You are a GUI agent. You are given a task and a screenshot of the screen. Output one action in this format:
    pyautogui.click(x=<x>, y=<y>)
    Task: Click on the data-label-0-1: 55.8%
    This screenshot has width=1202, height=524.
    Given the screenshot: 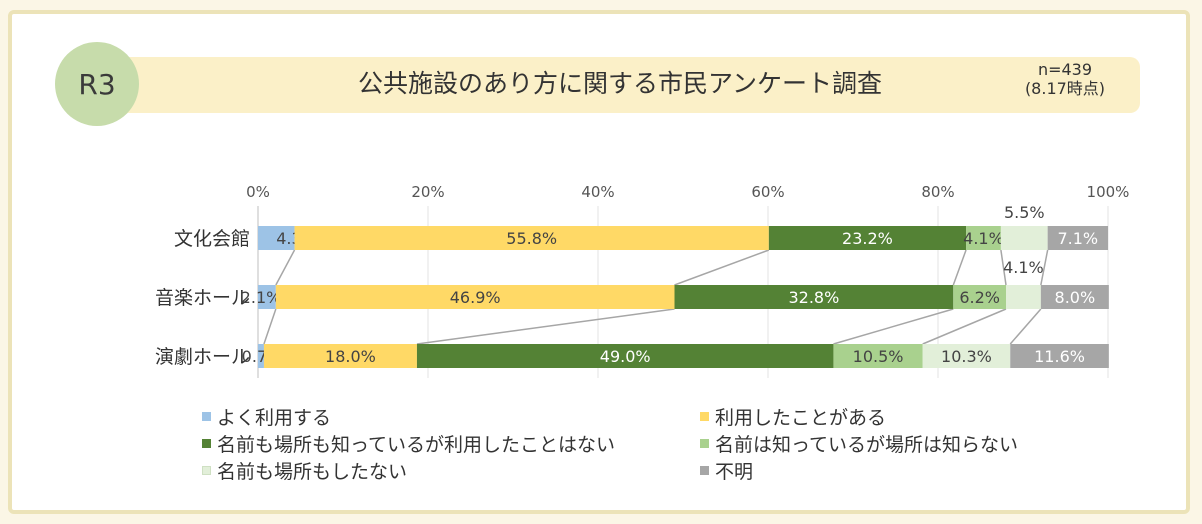 What is the action you would take?
    pyautogui.click(x=531, y=238)
    